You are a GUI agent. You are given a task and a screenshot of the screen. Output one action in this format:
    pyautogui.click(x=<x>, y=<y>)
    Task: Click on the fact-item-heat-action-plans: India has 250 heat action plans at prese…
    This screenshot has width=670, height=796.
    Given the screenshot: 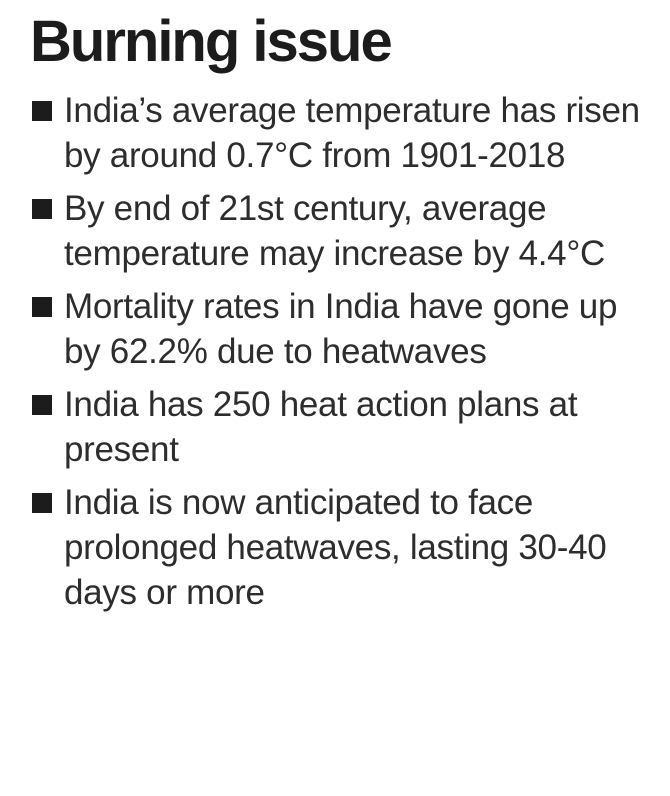 What is the action you would take?
    pyautogui.click(x=341, y=427)
    